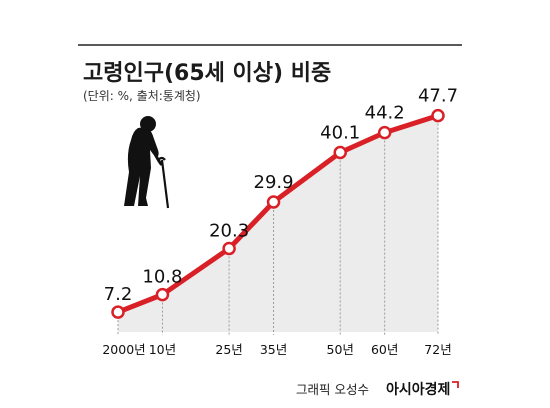  What do you see at coordinates (340, 152) in the screenshot?
I see `data-point-2050` at bounding box center [340, 152].